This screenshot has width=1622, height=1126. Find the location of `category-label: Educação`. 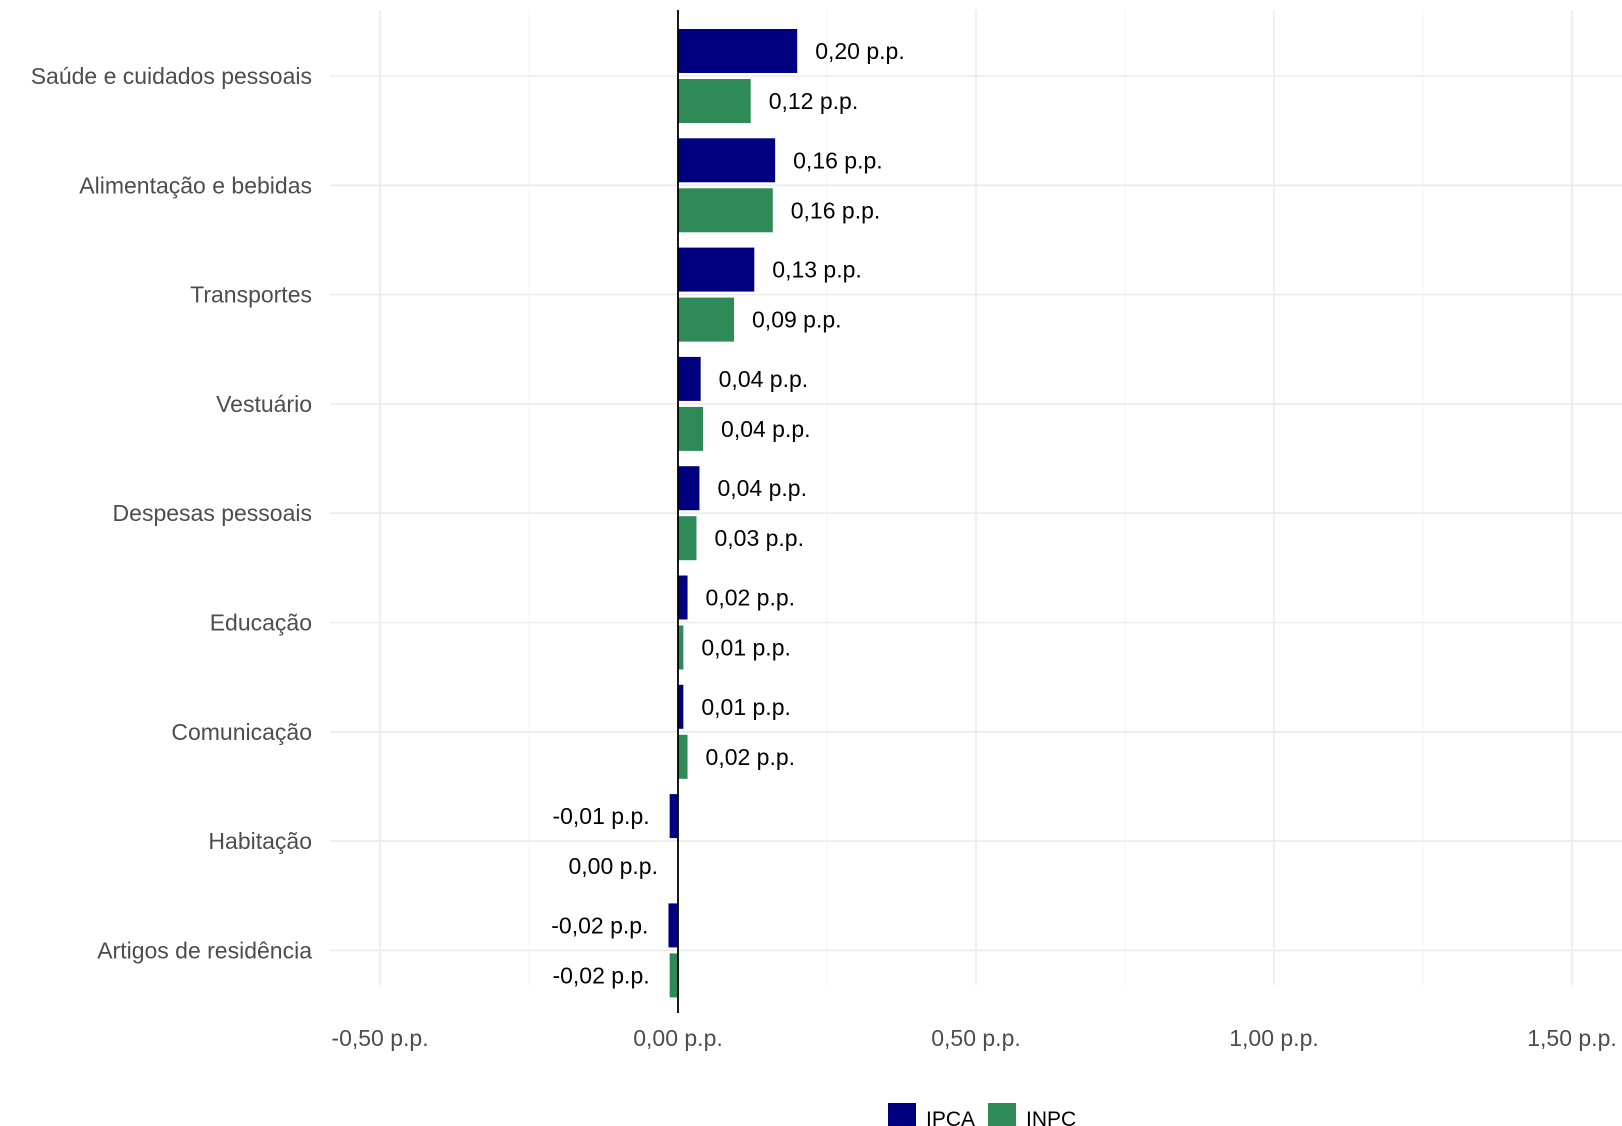

category-label: Educação is located at coordinates (261, 623).